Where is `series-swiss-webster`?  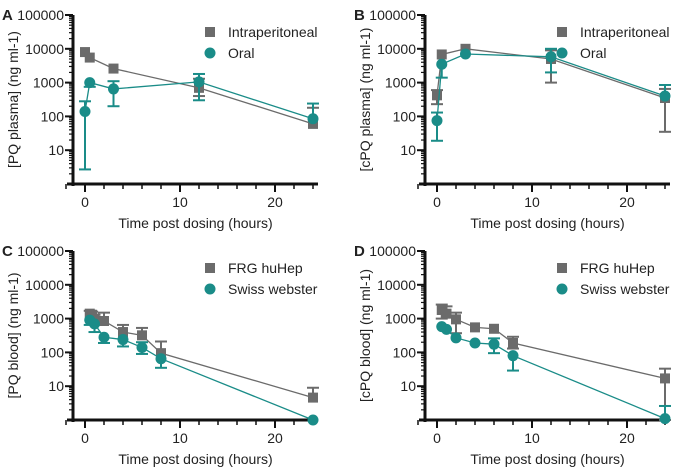
series-swiss-webster is located at coordinates (553, 373).